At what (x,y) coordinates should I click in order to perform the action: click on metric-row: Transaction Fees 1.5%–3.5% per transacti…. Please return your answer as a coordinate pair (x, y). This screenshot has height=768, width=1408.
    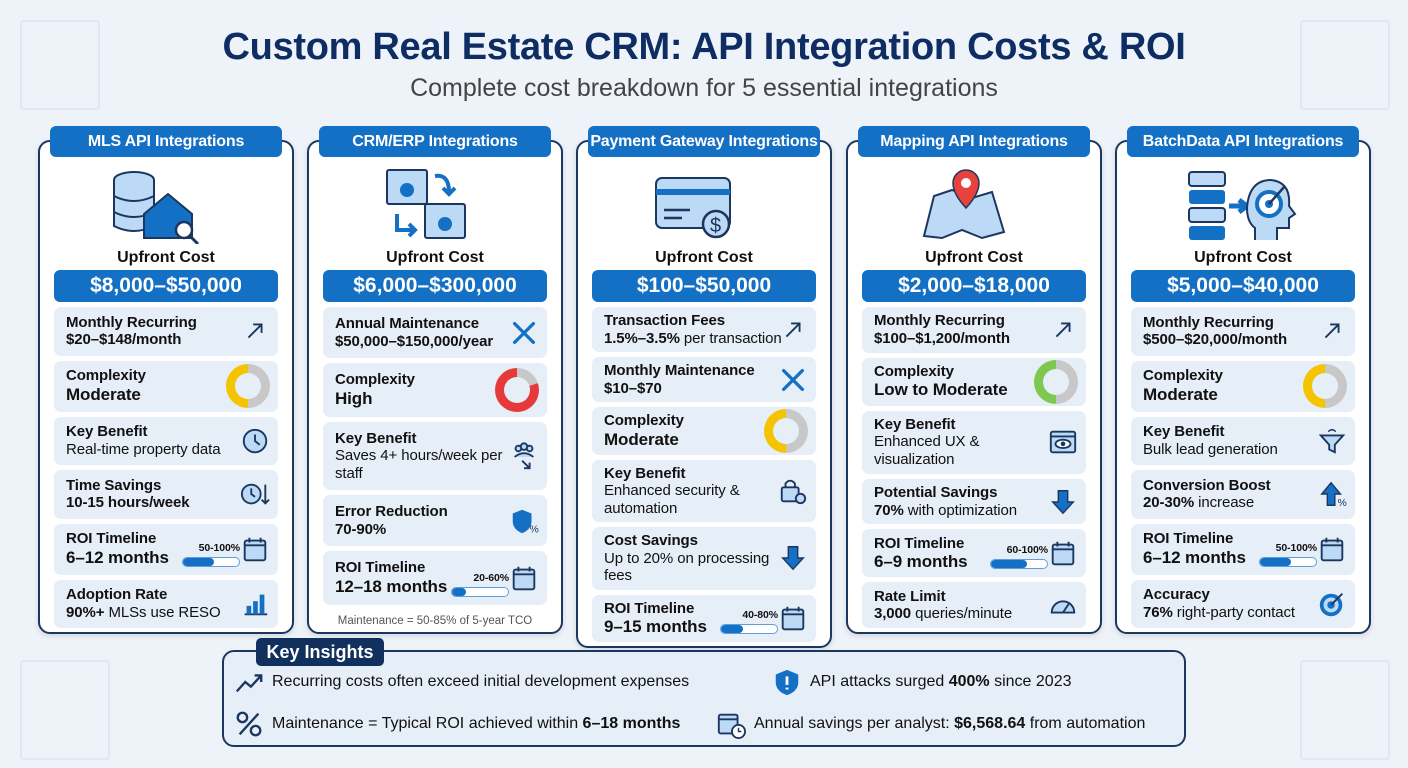
    Looking at the image, I should click on (704, 329).